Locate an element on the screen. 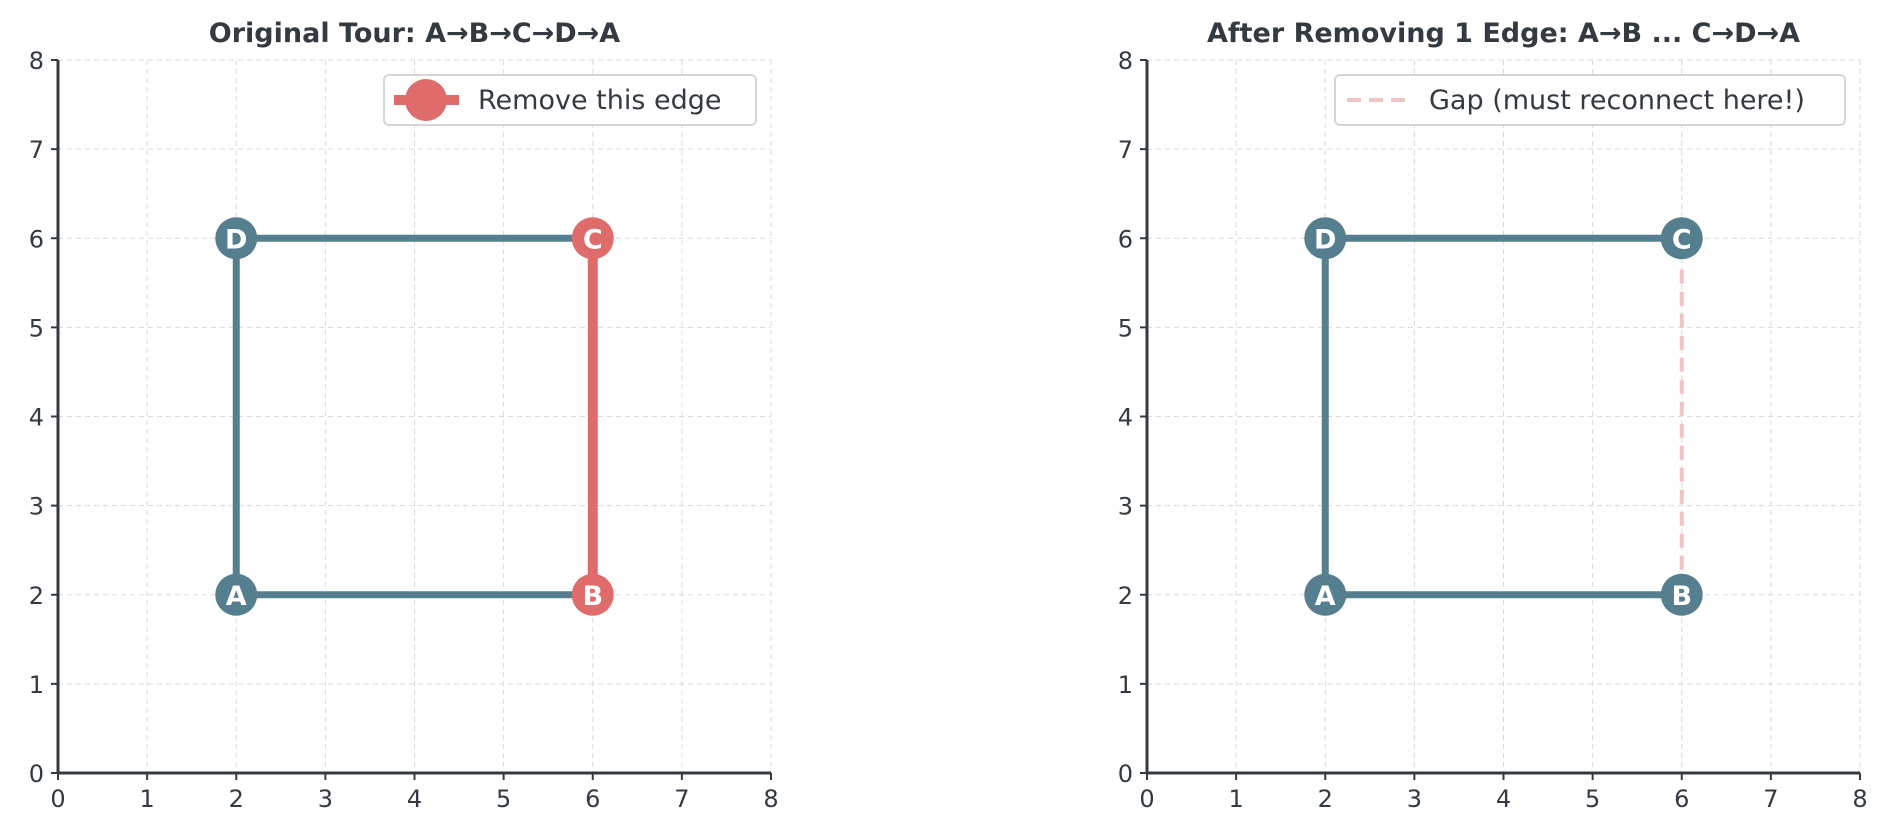 This screenshot has height=837, width=1883. legend-label: Gap (must reconnect here!) is located at coordinates (1617, 100).